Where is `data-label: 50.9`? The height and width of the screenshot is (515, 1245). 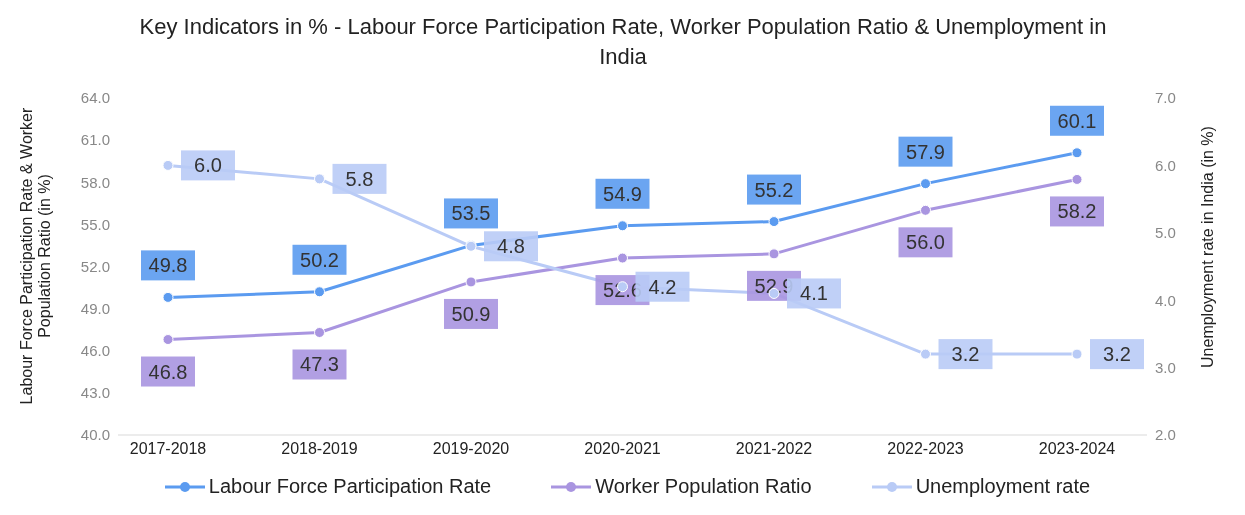
data-label: 50.9 is located at coordinates (471, 313).